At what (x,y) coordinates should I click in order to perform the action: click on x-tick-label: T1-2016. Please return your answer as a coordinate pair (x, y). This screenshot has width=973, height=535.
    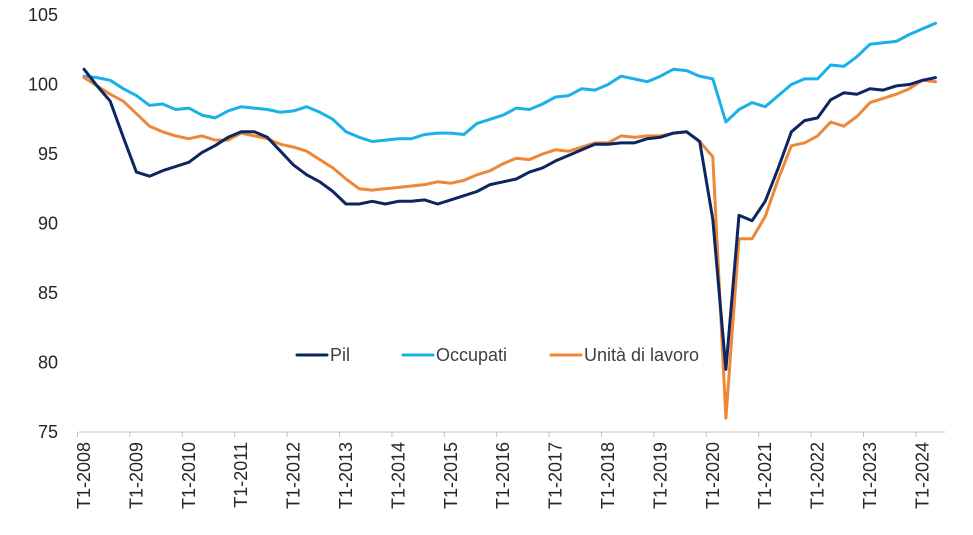
    Looking at the image, I should click on (503, 475).